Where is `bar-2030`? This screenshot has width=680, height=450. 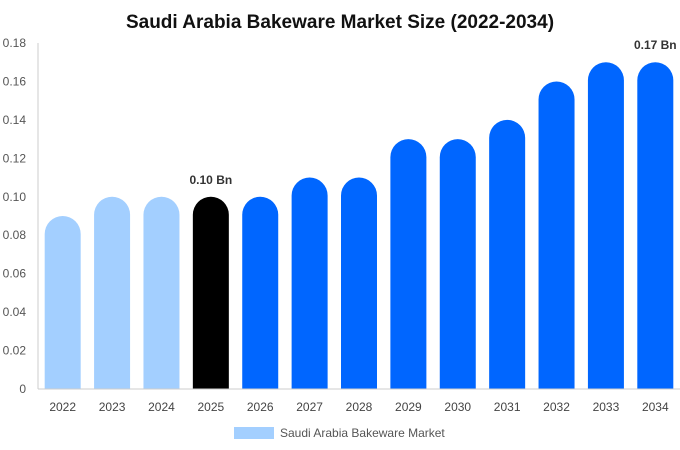
bar-2030 is located at coordinates (457, 264).